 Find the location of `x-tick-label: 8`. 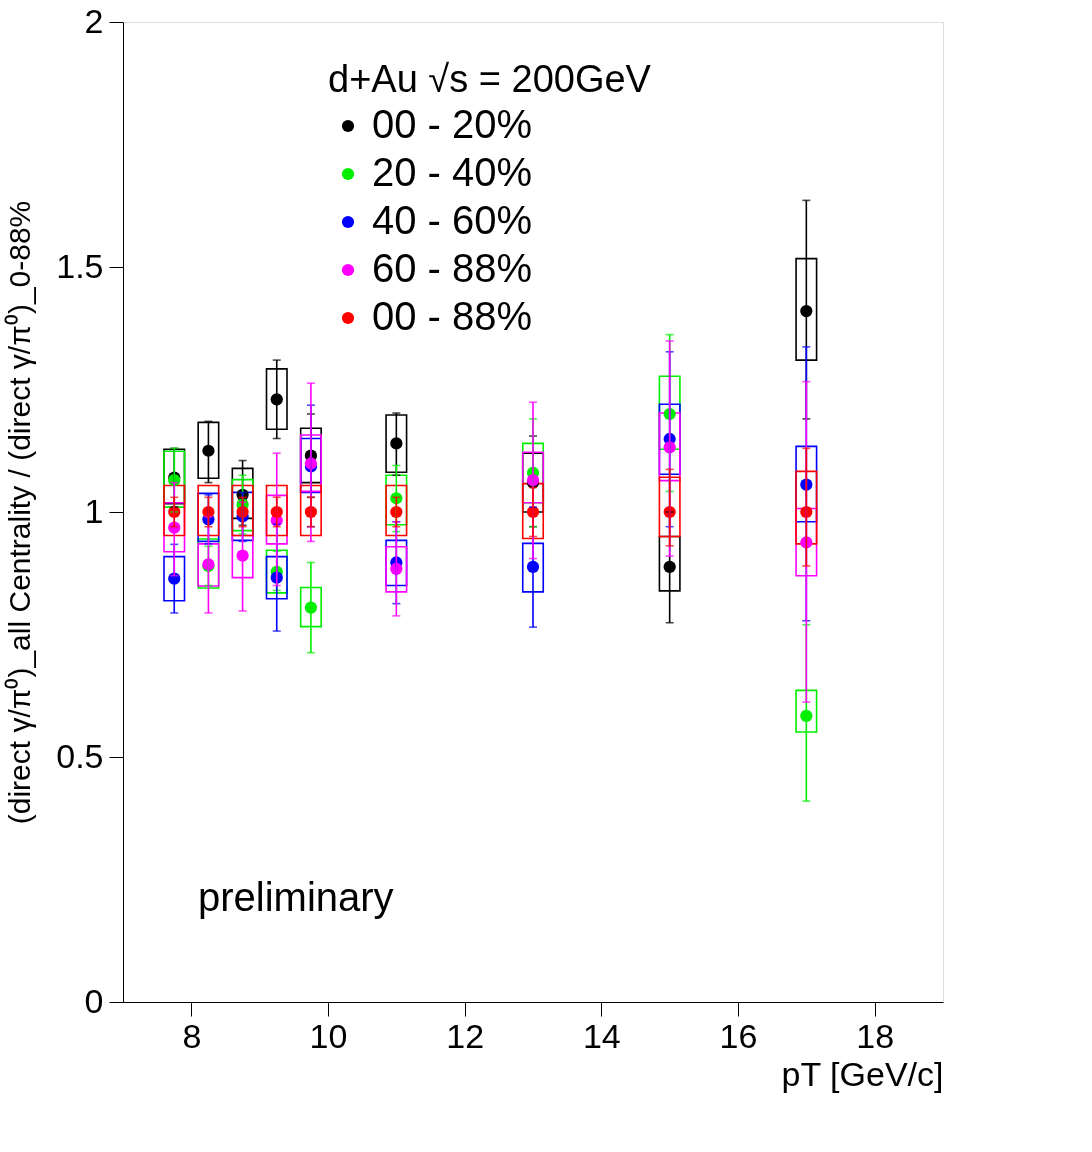

x-tick-label: 8 is located at coordinates (192, 1035).